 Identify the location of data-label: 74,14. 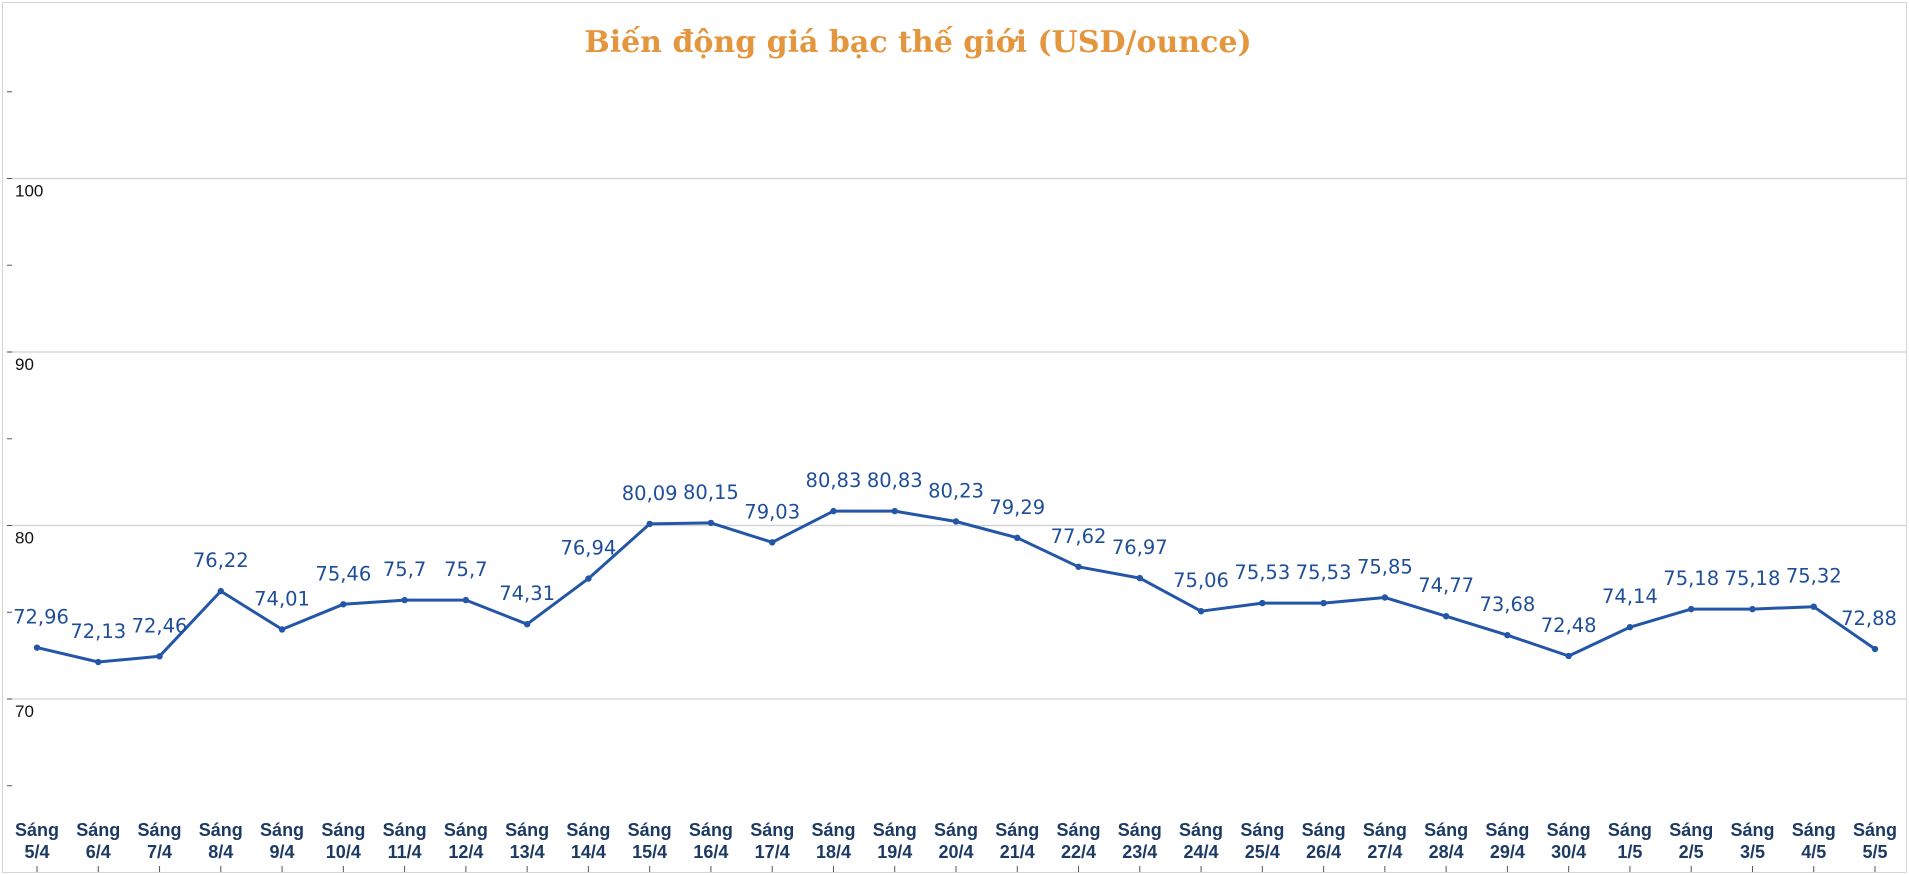
(1630, 596).